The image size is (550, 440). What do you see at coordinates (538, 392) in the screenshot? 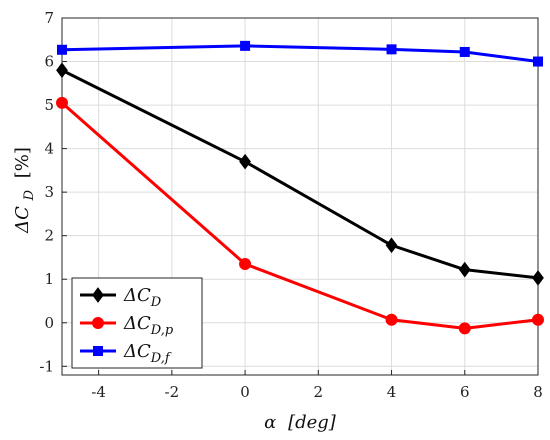
I see `x-tick-label: 8` at bounding box center [538, 392].